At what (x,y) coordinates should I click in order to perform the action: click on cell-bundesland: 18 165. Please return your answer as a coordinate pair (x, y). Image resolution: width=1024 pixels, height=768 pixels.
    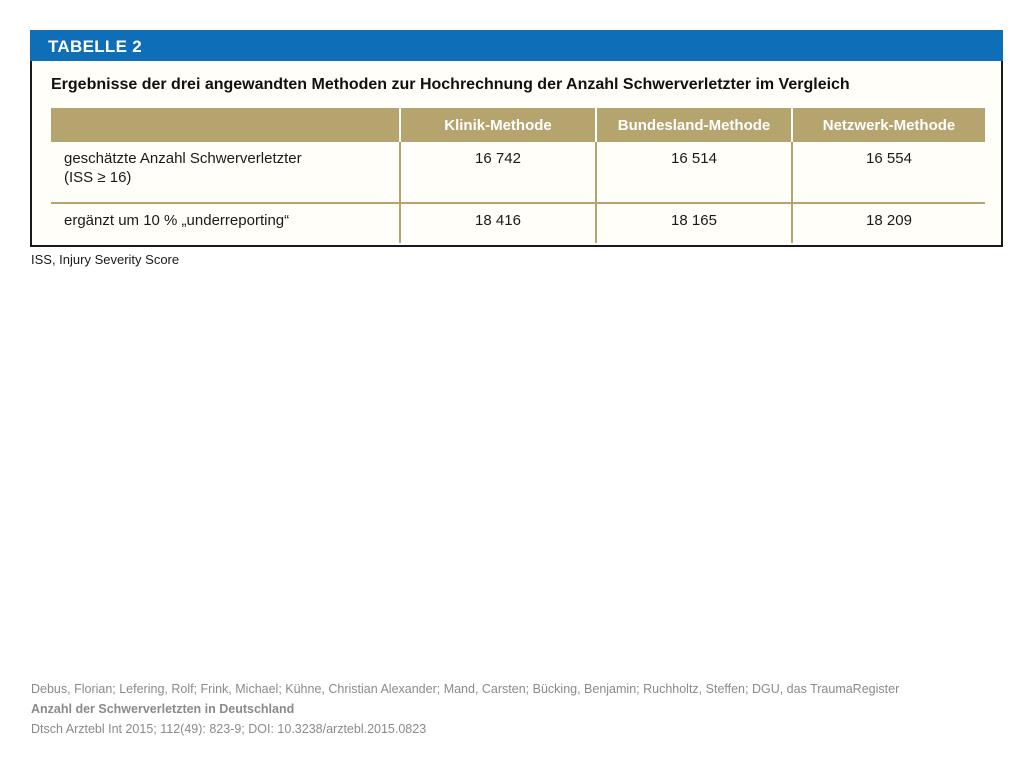
    Looking at the image, I should click on (693, 223).